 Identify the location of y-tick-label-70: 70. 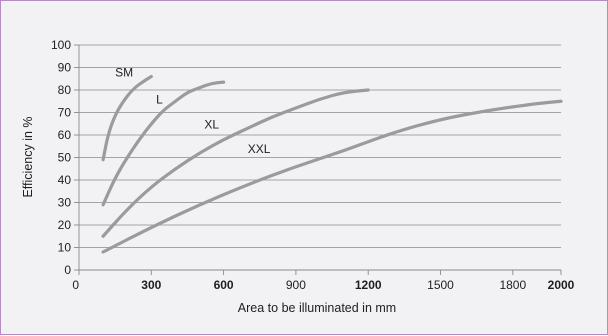
(65, 113).